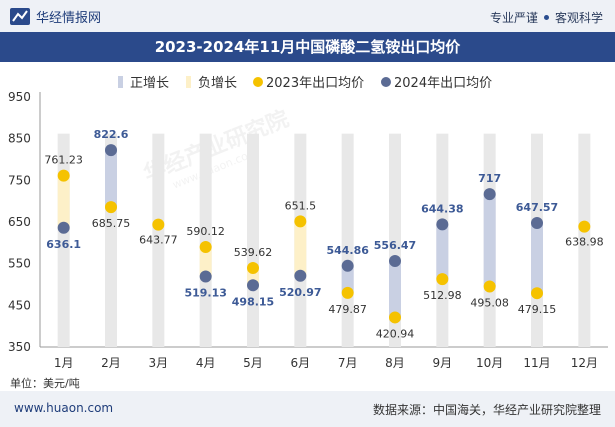  Describe the element at coordinates (307, 16) in the screenshot. I see `top-bar: 华经情报网 专业严谨 客观科学` at that location.